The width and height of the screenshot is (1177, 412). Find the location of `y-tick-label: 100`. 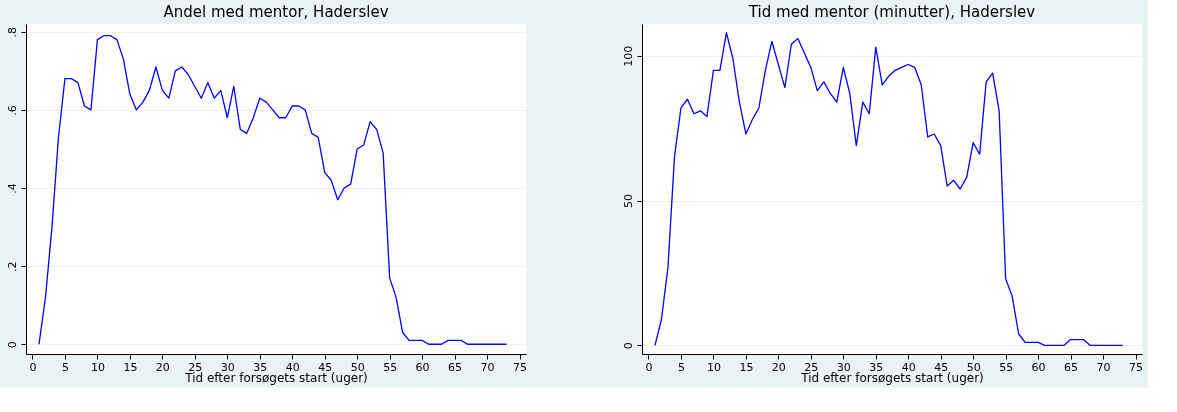

y-tick-label: 100 is located at coordinates (628, 56).